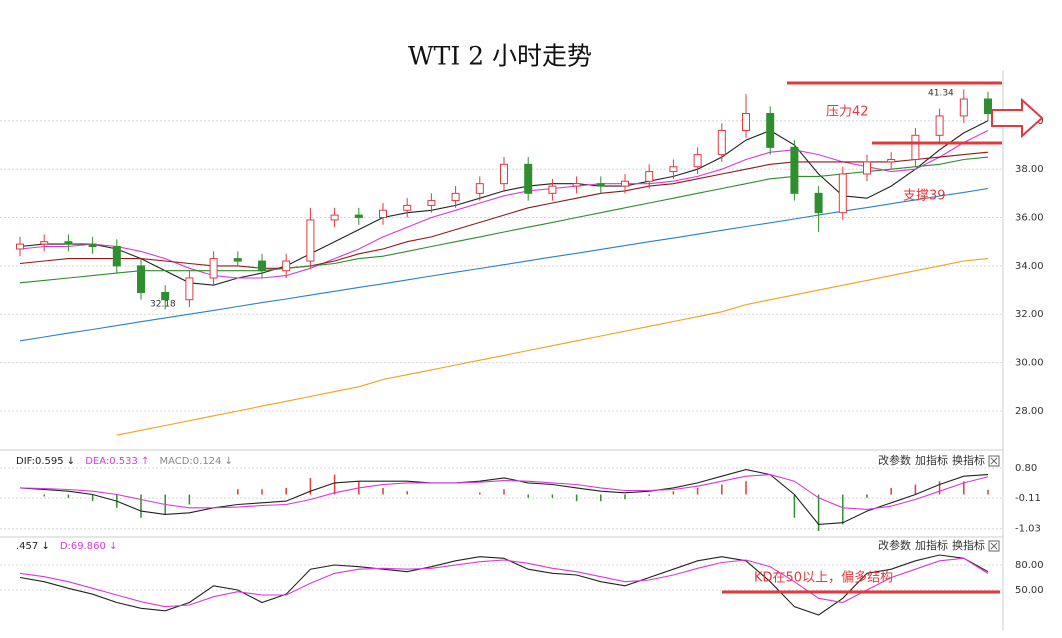  I want to click on y-tick-label: 50.00, so click(1029, 590).